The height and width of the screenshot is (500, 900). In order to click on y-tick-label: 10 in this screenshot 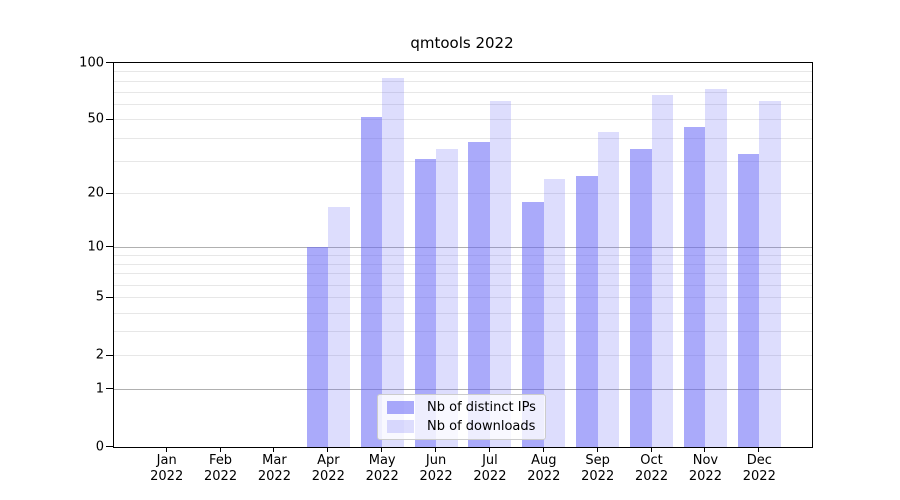, I will do `click(95, 247)`.